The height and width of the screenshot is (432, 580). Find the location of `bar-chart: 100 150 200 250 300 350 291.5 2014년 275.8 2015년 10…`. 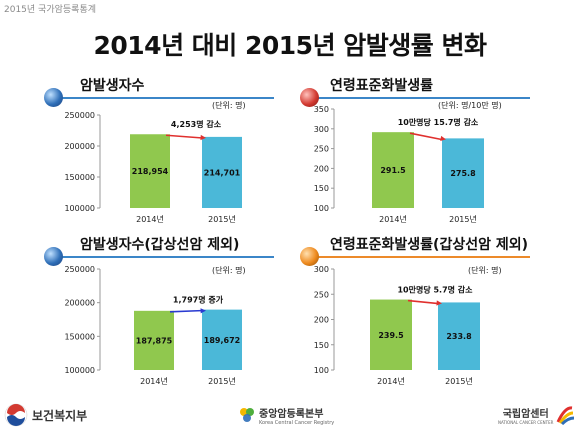

bar-chart: 100 150 200 250 300 350 291.5 2014년 275.8 2015년 10… is located at coordinates (399, 164).